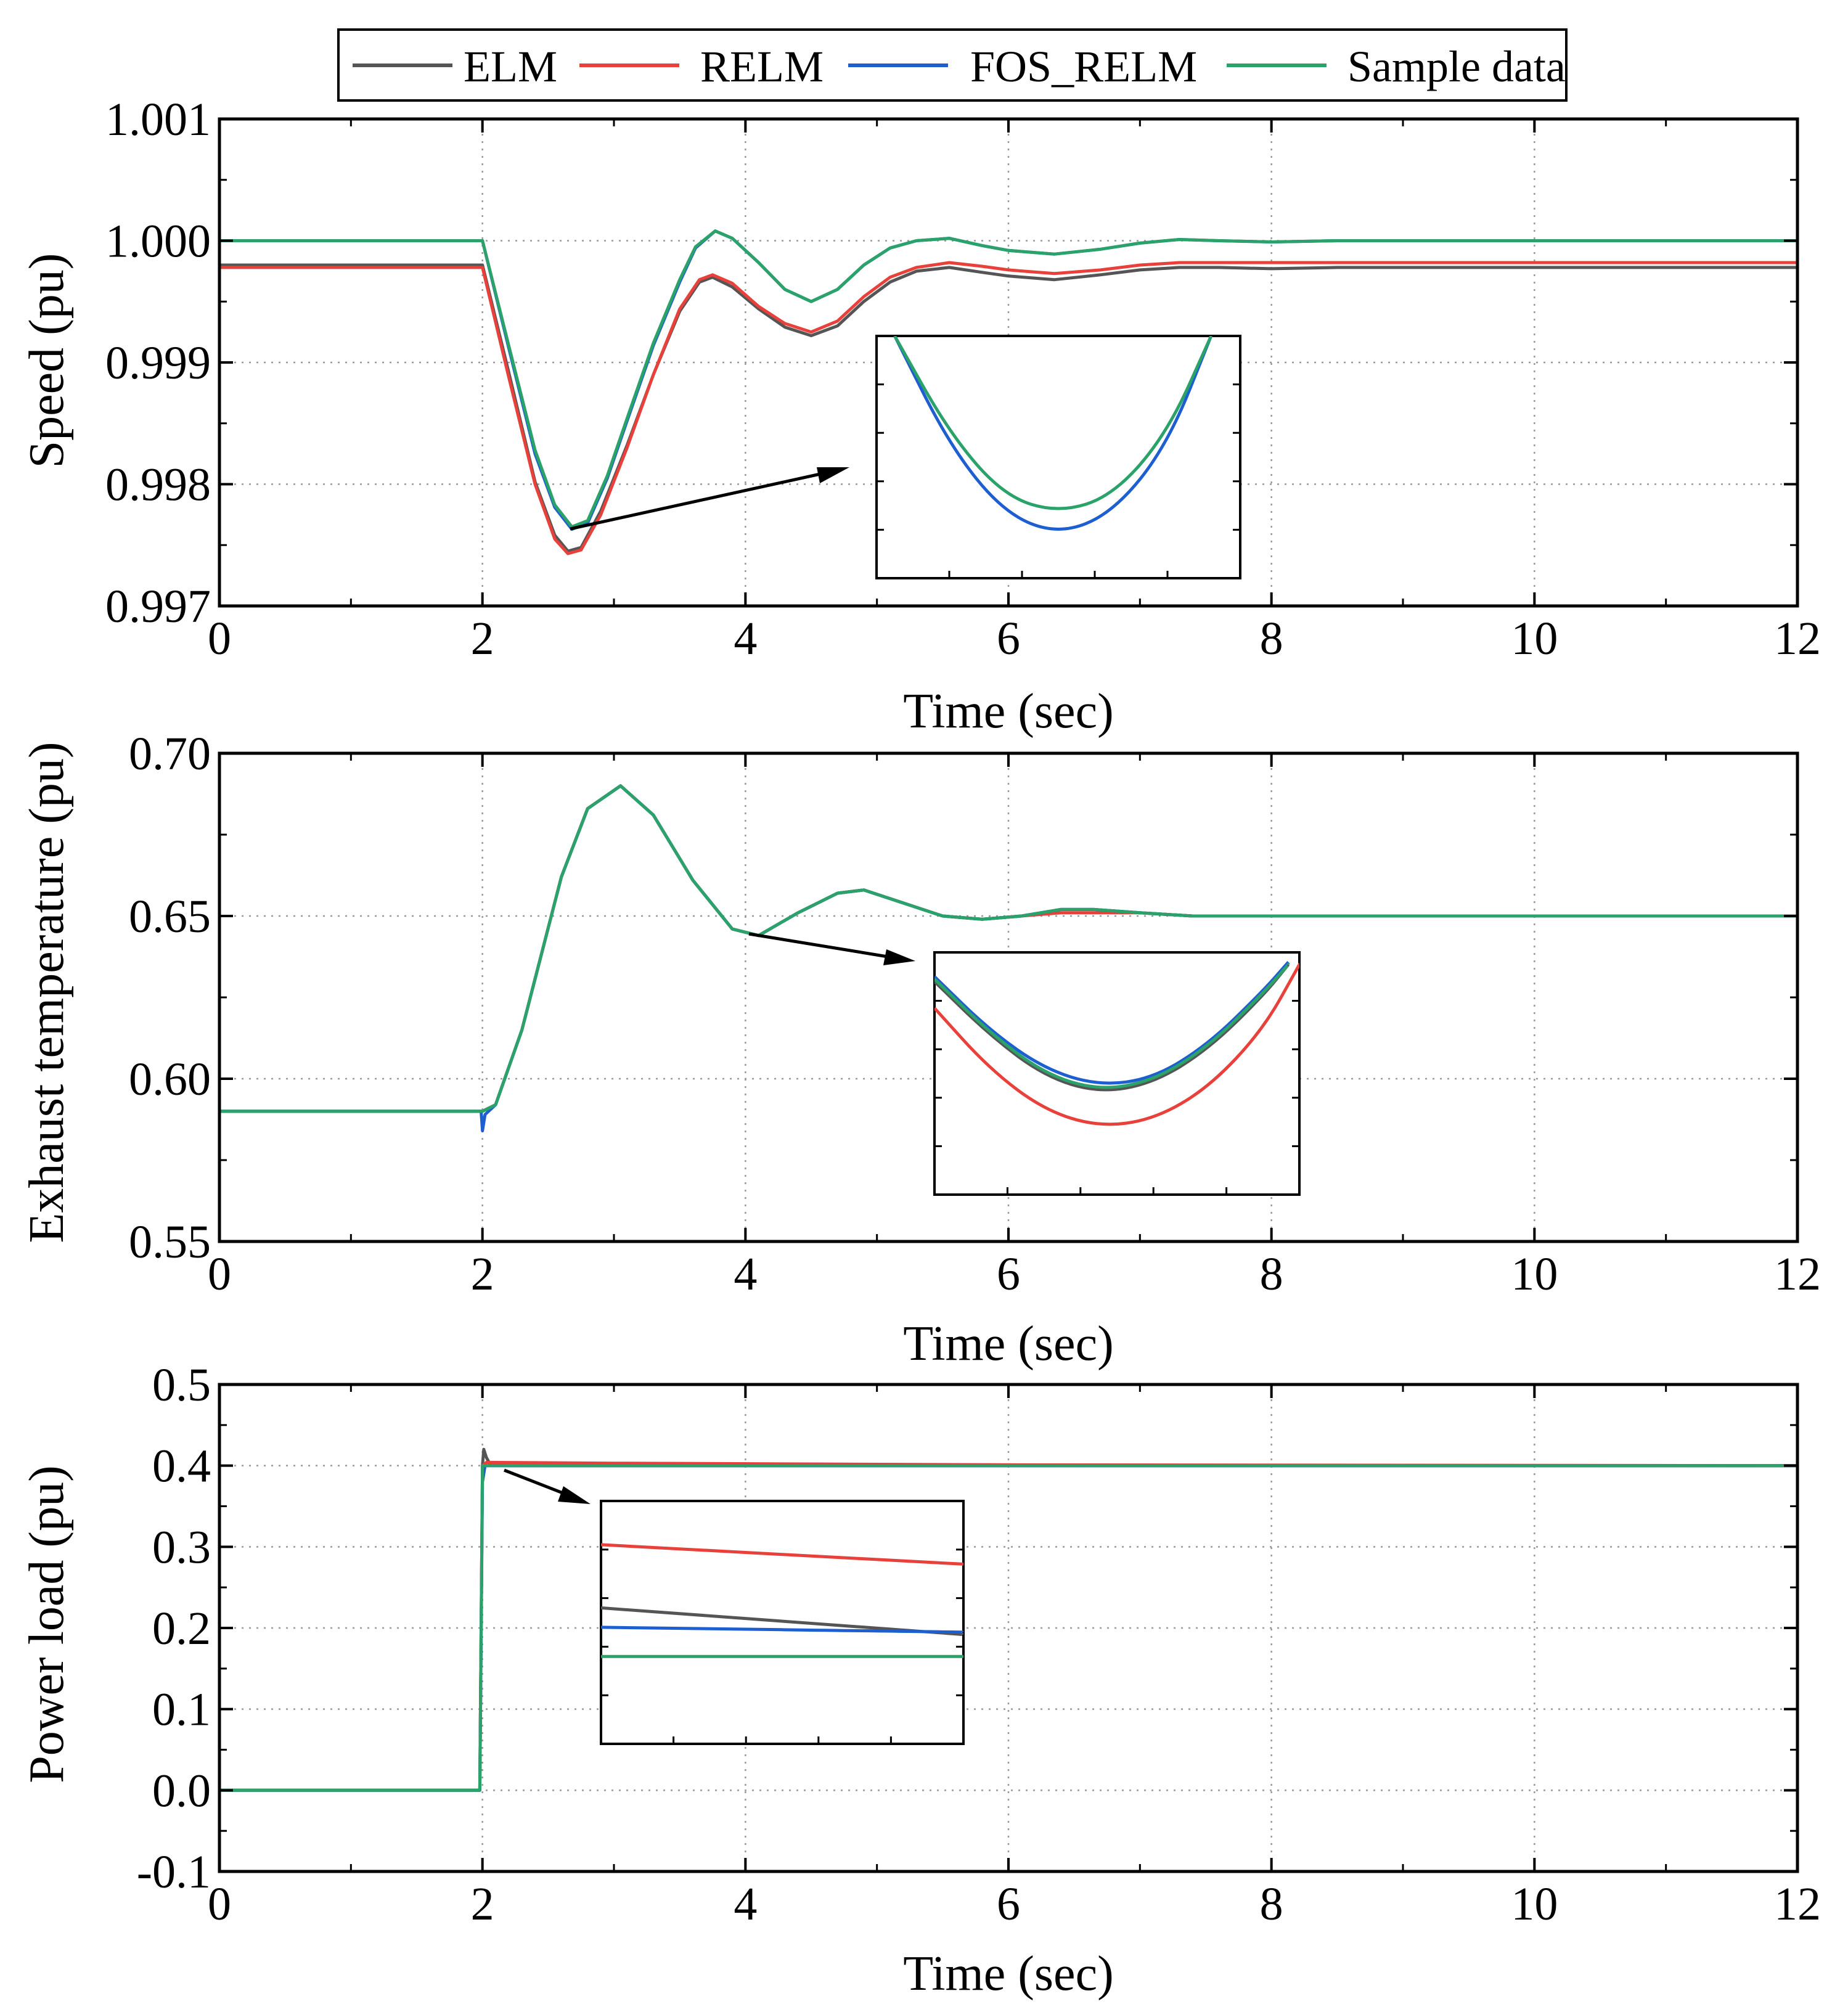 The image size is (1848, 2012). What do you see at coordinates (158, 120) in the screenshot?
I see `y-tick-label: 1.001` at bounding box center [158, 120].